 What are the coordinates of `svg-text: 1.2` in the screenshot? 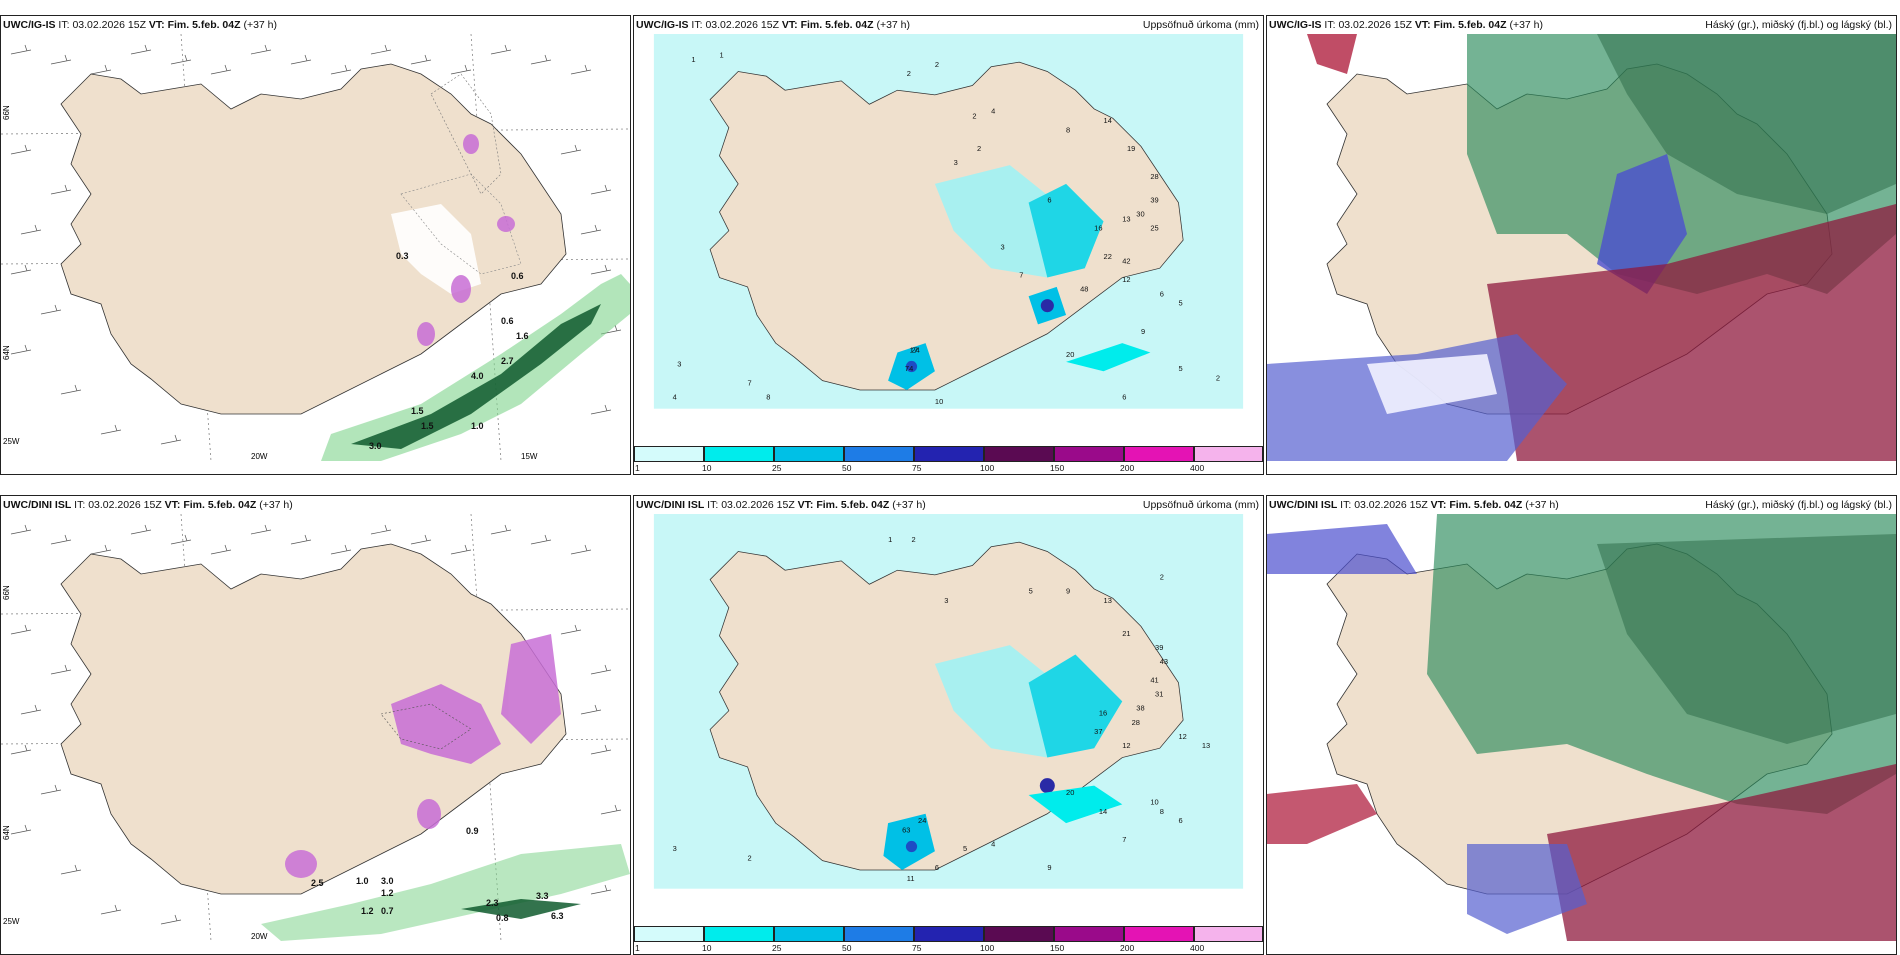 It's located at (367, 911).